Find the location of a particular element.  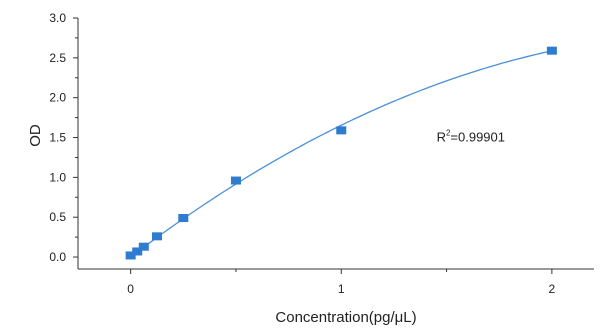

r-squared-base: R is located at coordinates (441, 137).